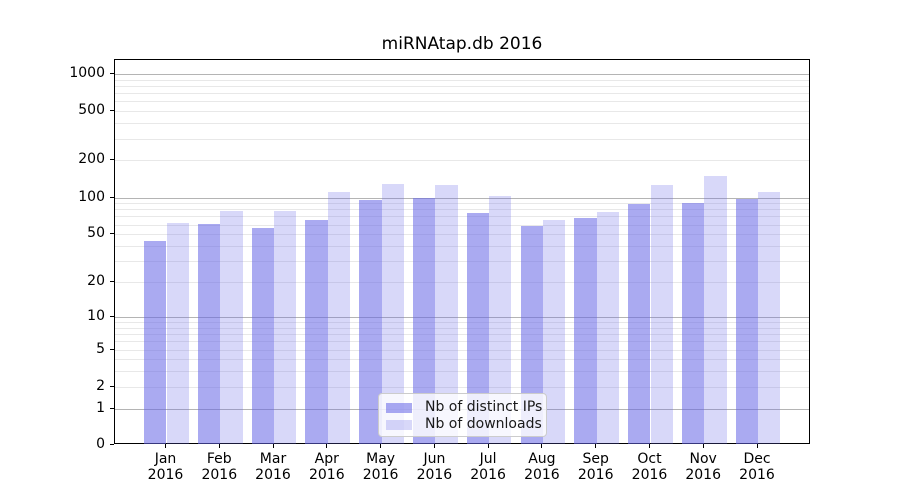 Image resolution: width=900 pixels, height=500 pixels. Describe the element at coordinates (91, 196) in the screenshot. I see `y-tick-label: 100` at that location.